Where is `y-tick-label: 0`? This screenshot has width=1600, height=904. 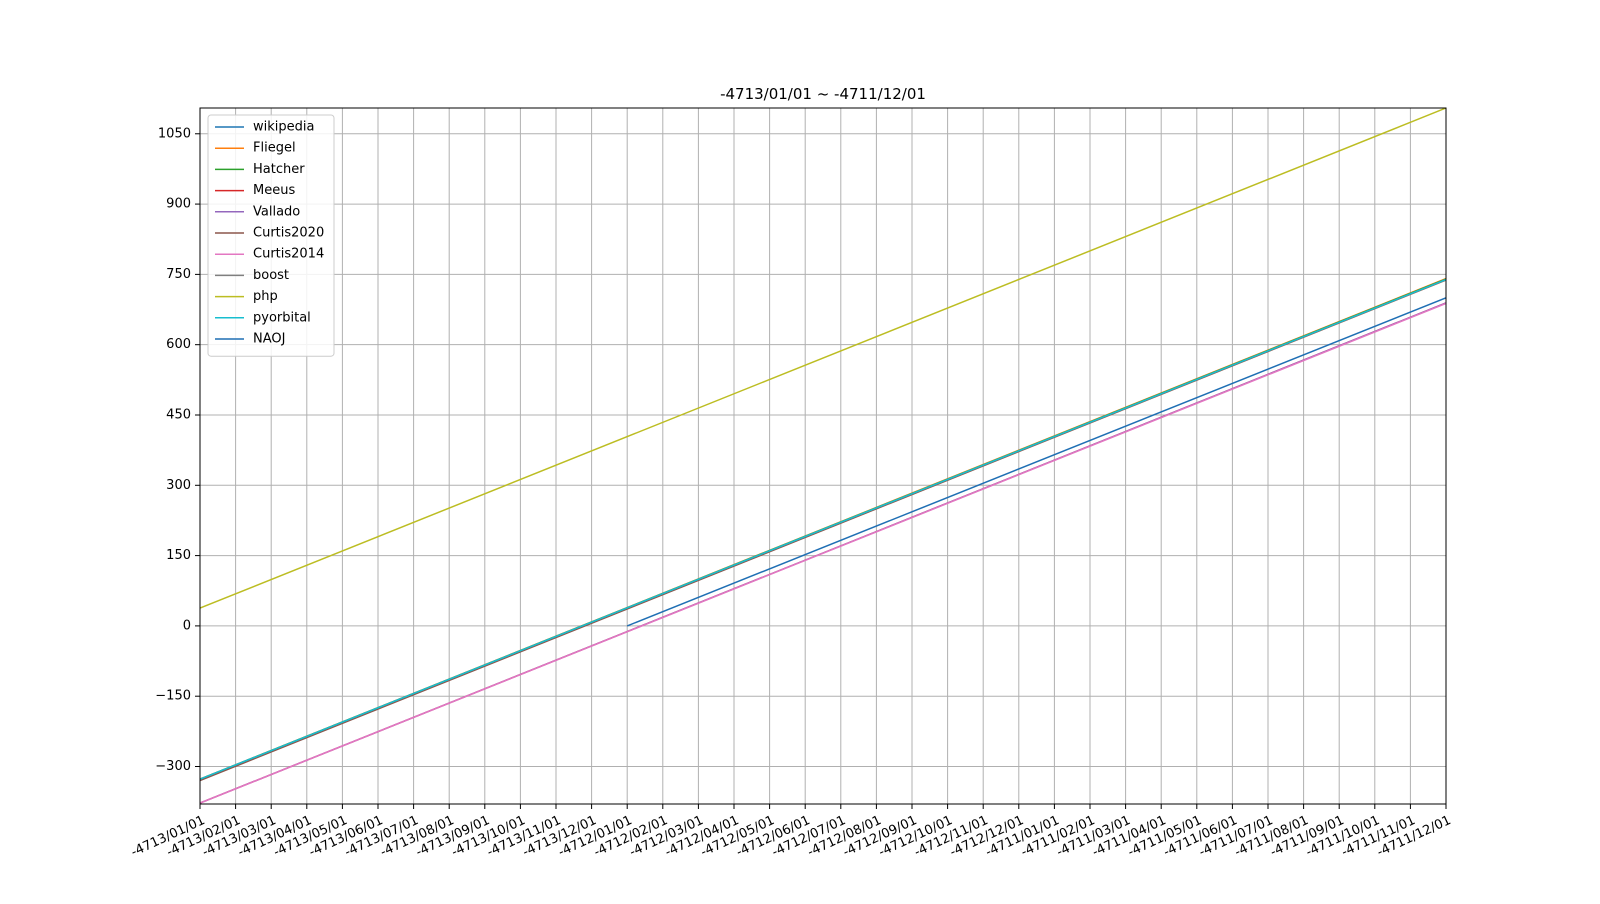 y-tick-label: 0 is located at coordinates (187, 625).